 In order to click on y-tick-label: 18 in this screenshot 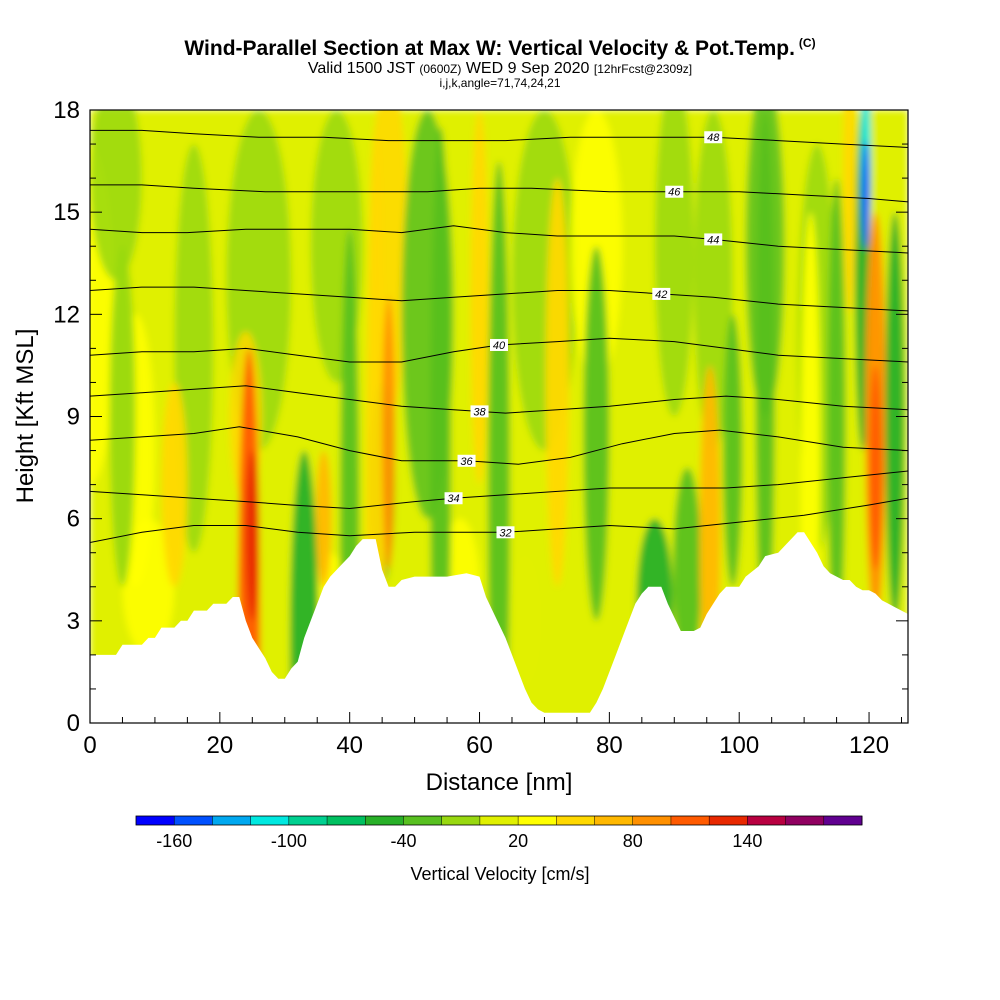, I will do `click(66, 110)`.